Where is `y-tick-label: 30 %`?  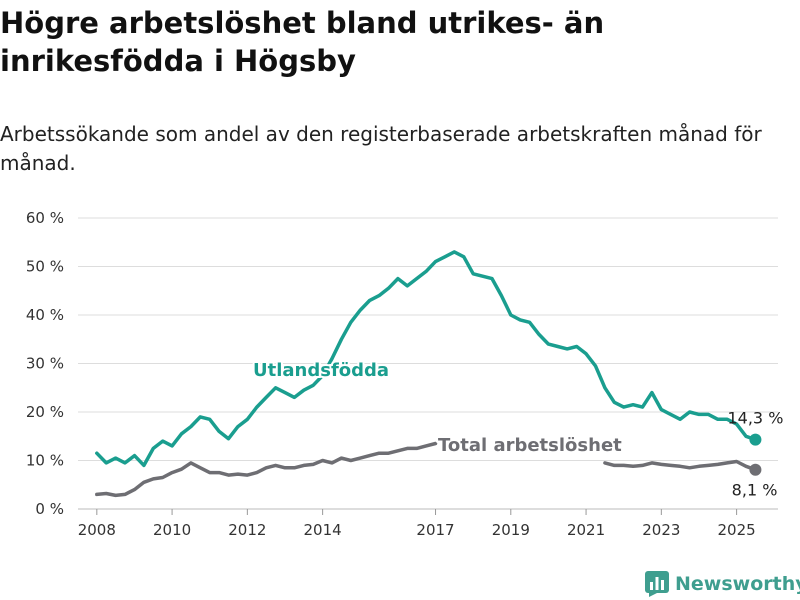 y-tick-label: 30 % is located at coordinates (45, 364).